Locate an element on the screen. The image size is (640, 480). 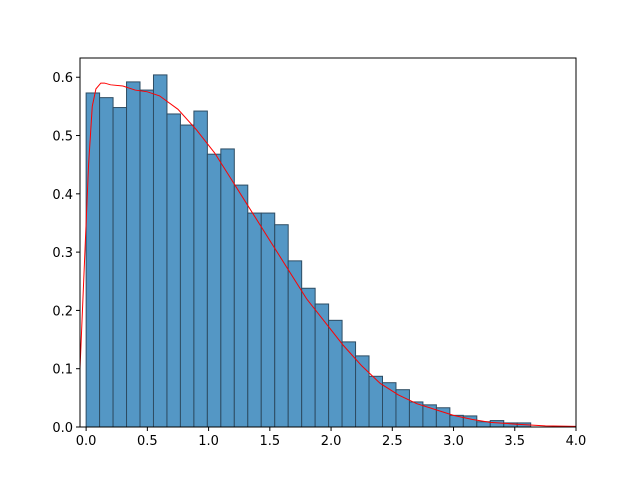
x-tick-label: 0.0 is located at coordinates (86, 441).